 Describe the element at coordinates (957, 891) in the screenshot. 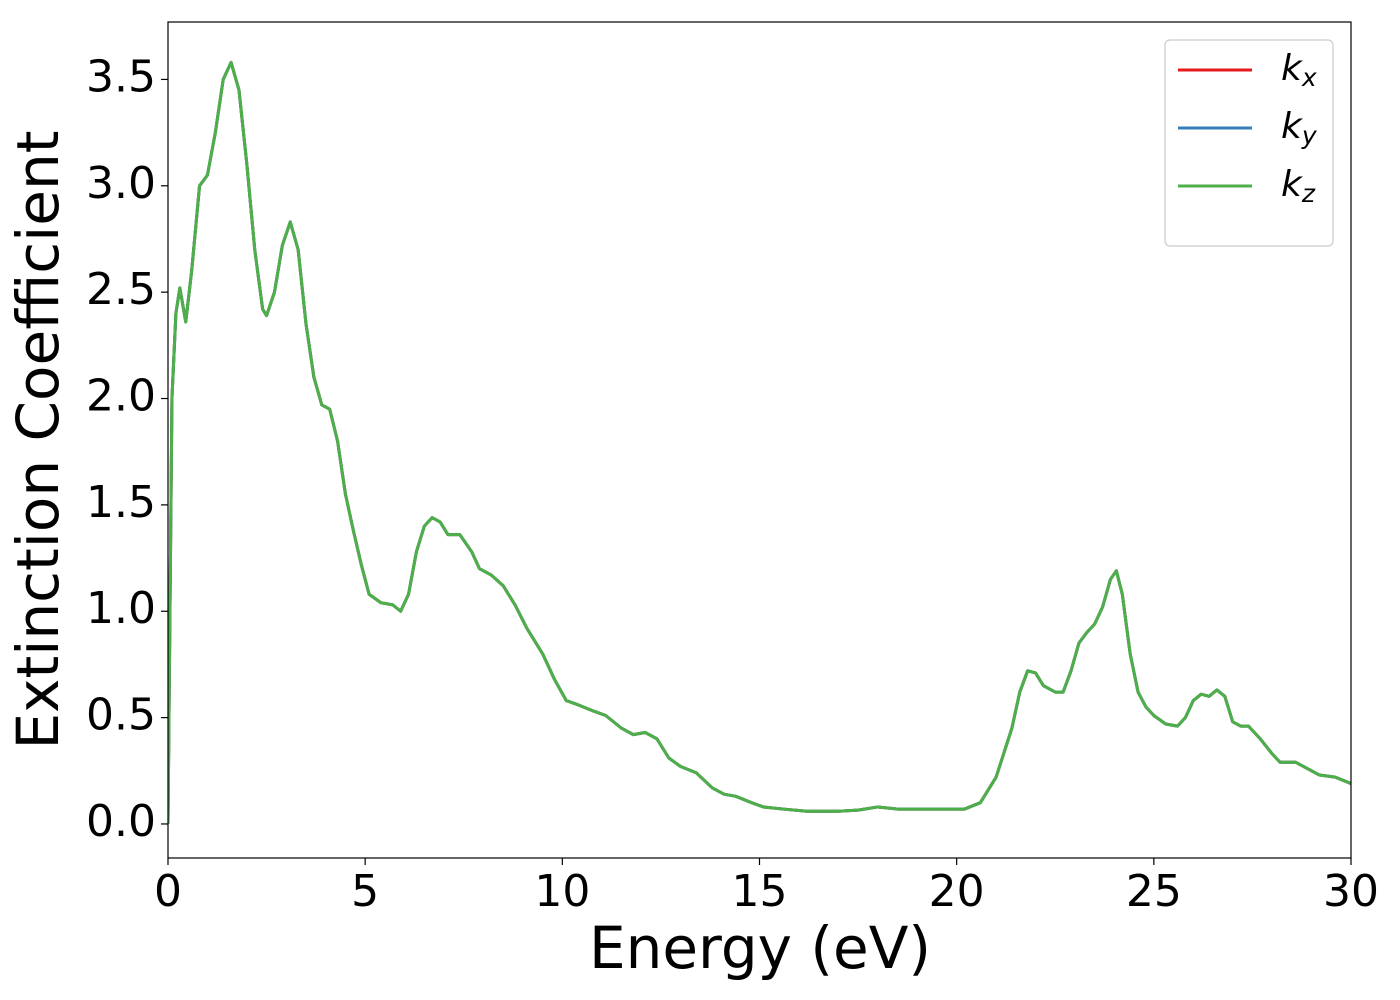

I see `x-tick-label: 20` at that location.